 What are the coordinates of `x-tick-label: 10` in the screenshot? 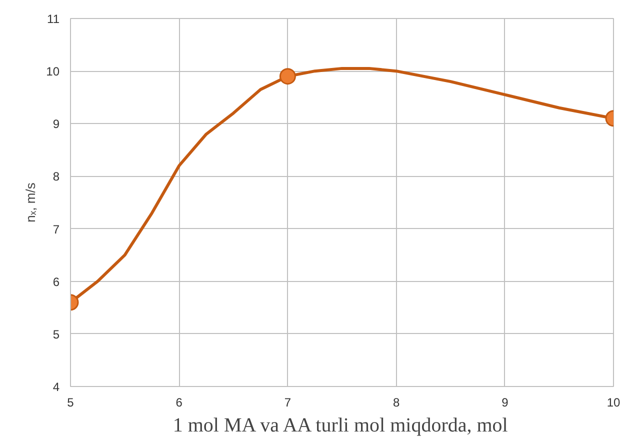 It's located at (613, 403).